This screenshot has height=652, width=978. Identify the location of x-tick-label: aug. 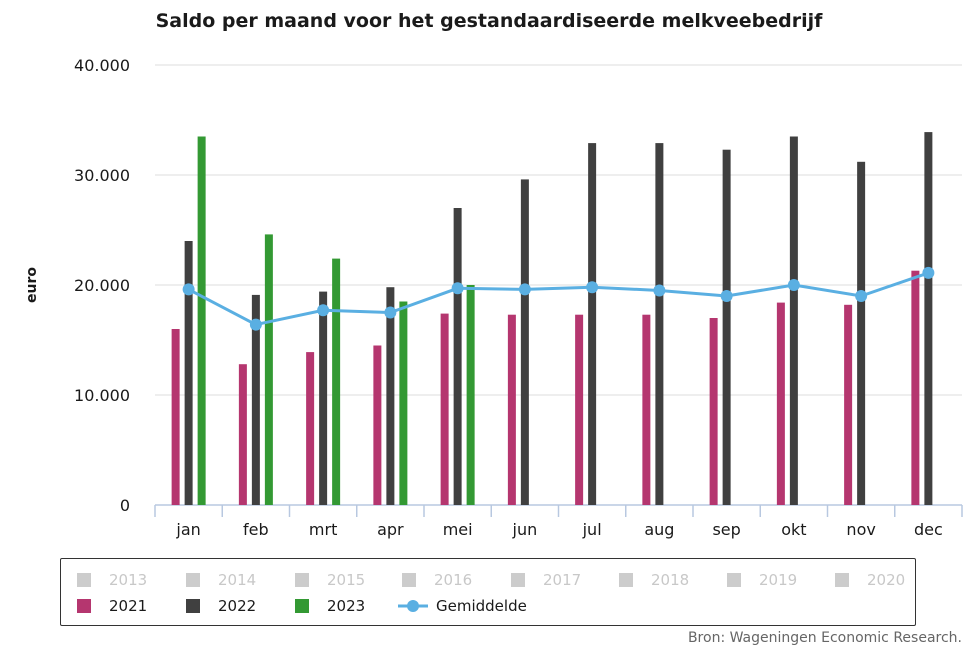
(659, 529).